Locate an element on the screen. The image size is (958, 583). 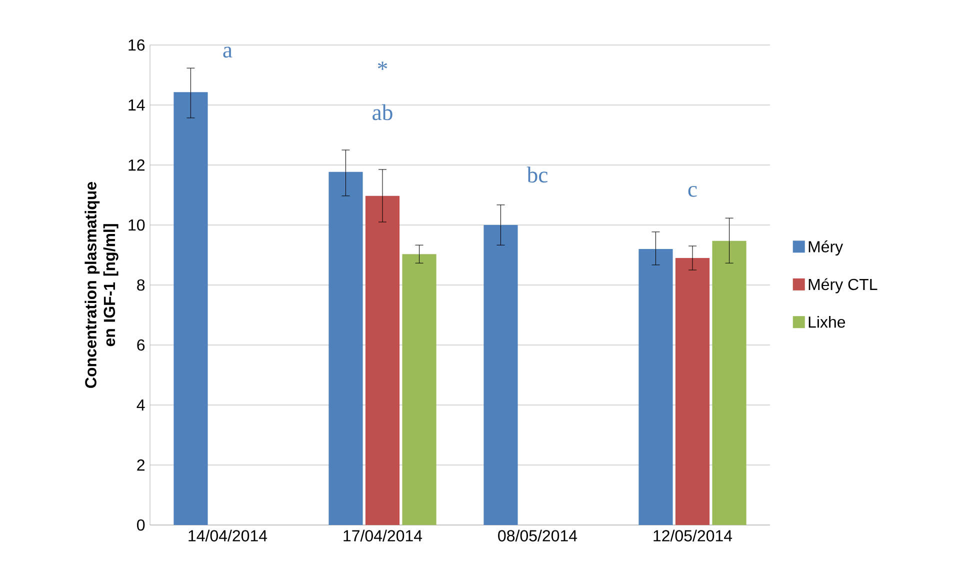
y-tick-label: 6 is located at coordinates (141, 345).